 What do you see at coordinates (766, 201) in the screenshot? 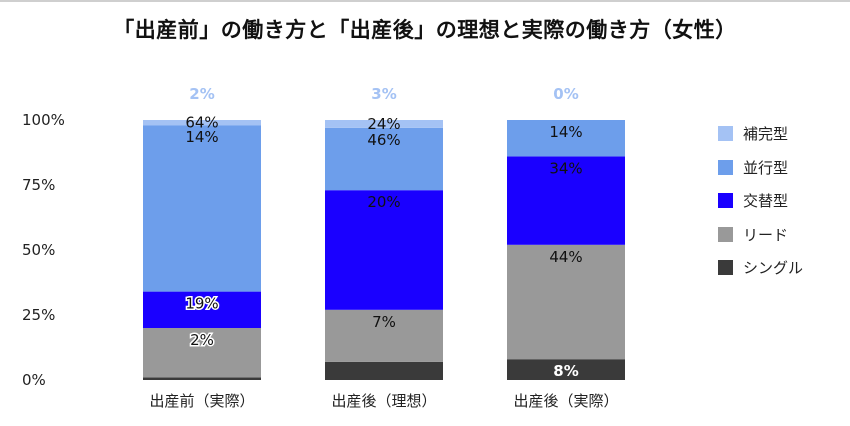
I see `legend-label: 交替型` at bounding box center [766, 201].